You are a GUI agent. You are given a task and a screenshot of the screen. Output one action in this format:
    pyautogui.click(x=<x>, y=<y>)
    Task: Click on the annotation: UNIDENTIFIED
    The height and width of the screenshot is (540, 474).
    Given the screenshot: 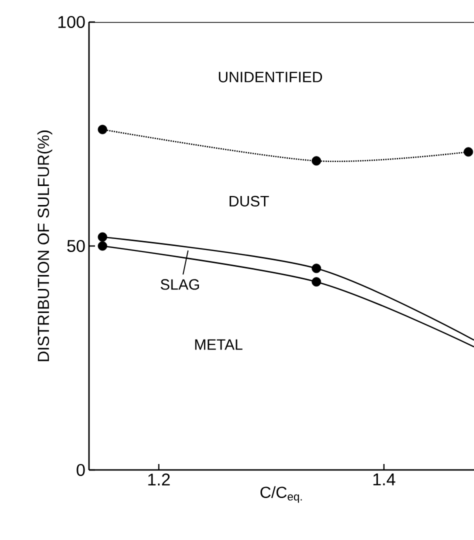 What is the action you would take?
    pyautogui.click(x=270, y=77)
    